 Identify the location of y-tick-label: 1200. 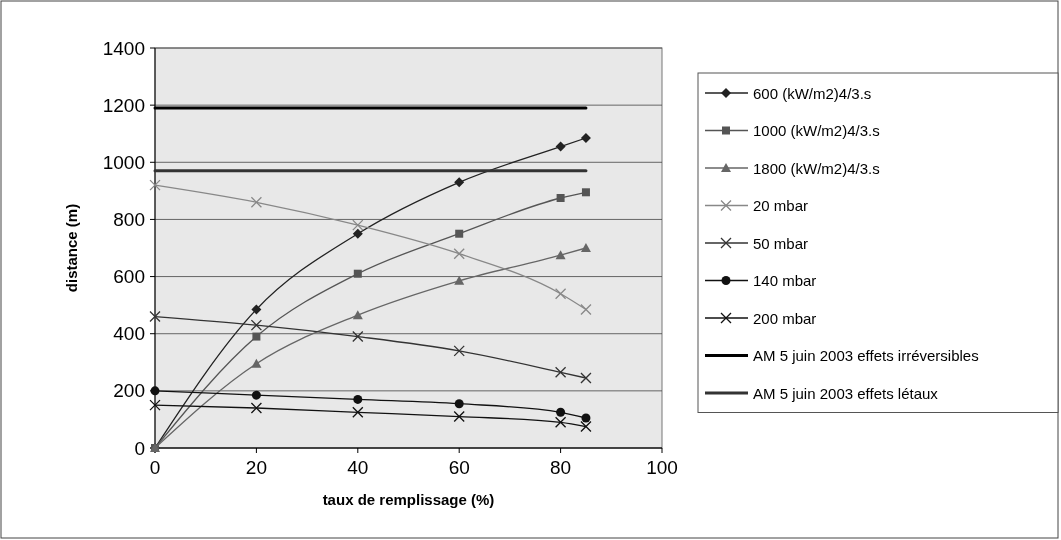
(123, 105).